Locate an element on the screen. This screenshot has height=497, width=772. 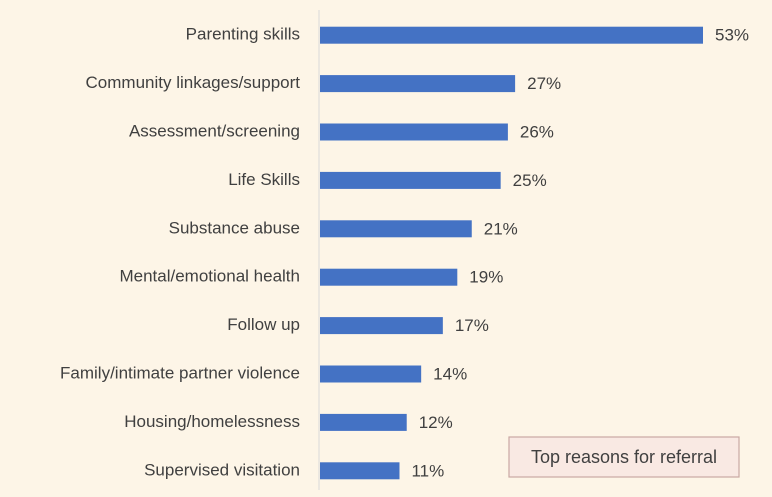
value-label: 17% is located at coordinates (472, 325).